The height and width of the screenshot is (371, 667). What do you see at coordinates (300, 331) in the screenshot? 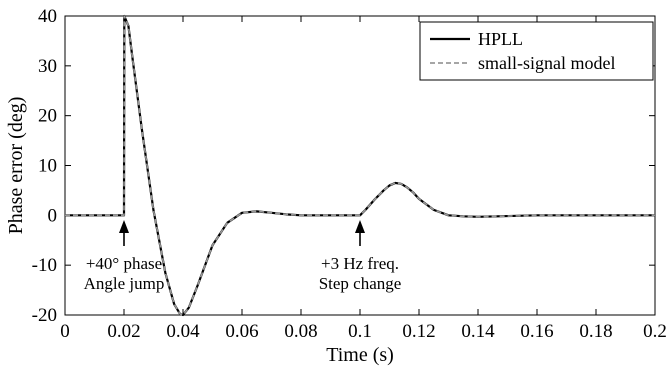
I see `x-tick-label: 0.08` at bounding box center [300, 331].